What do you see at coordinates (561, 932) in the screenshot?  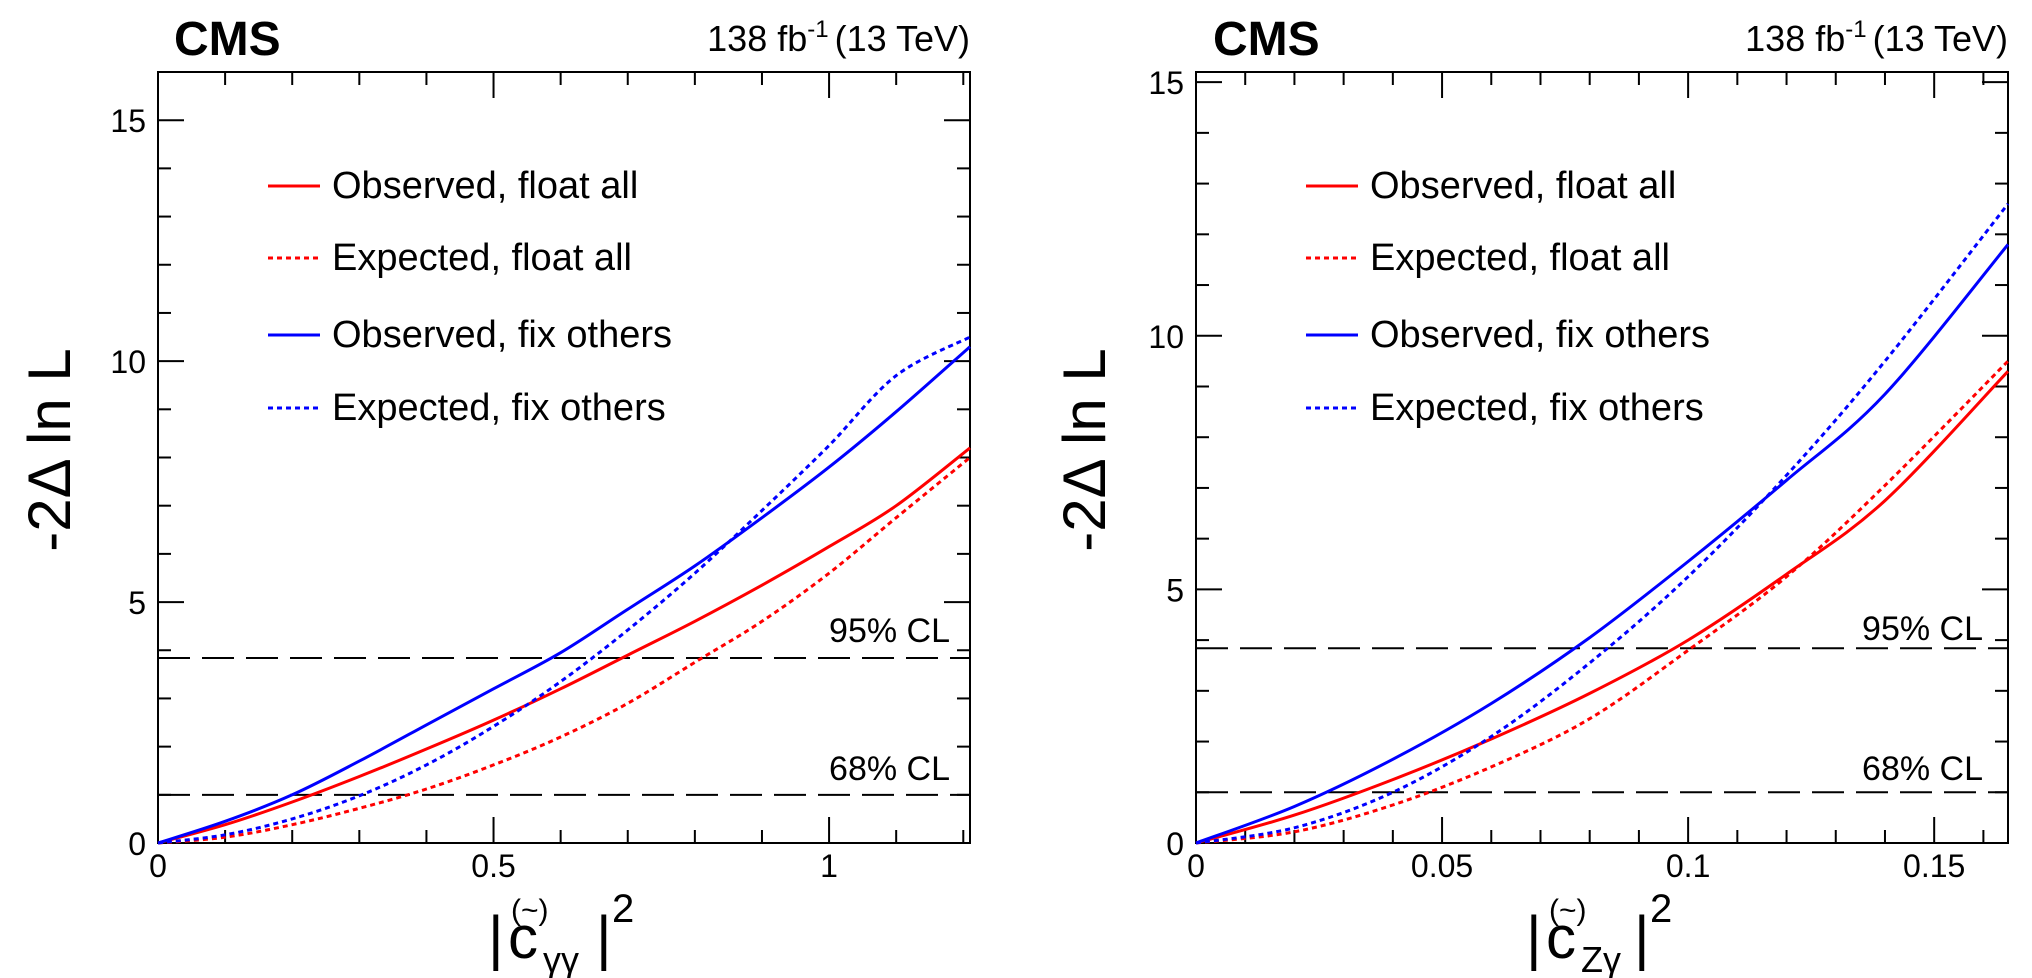 I see `x-axis-label: | c (~) γγ | 2` at bounding box center [561, 932].